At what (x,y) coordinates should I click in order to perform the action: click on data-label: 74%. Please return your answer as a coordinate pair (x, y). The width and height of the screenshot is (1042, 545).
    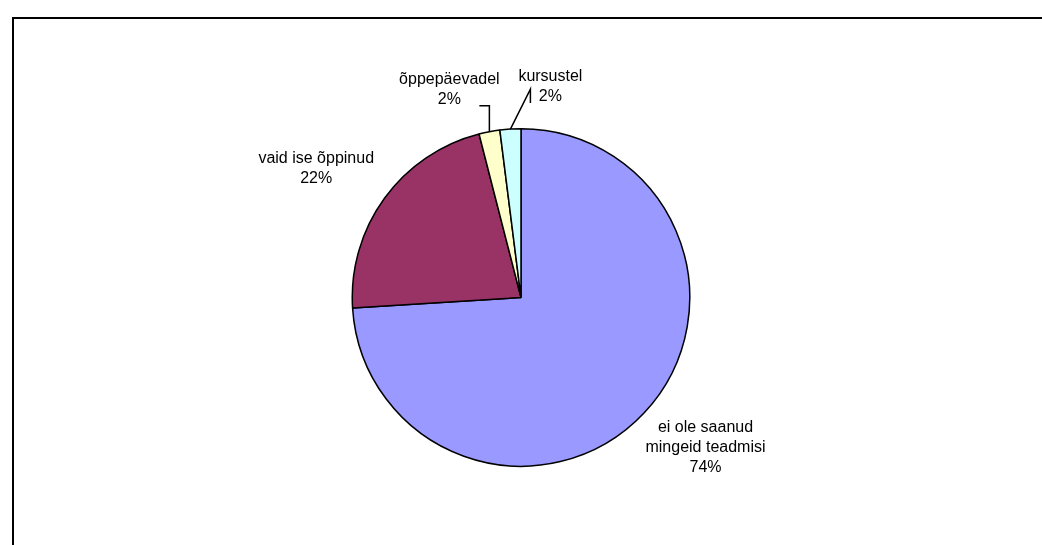
    Looking at the image, I should click on (705, 467).